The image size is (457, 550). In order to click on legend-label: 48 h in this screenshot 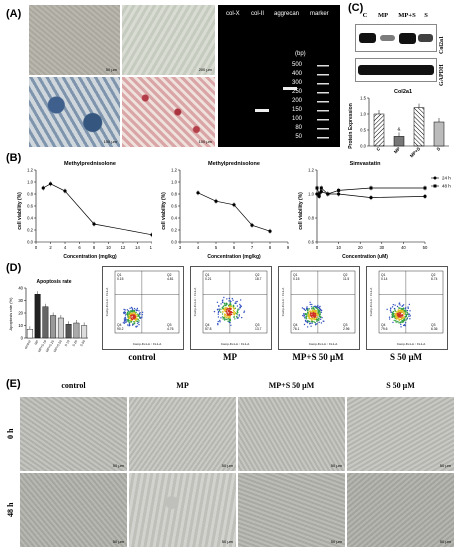, I will do `click(446, 186)`.